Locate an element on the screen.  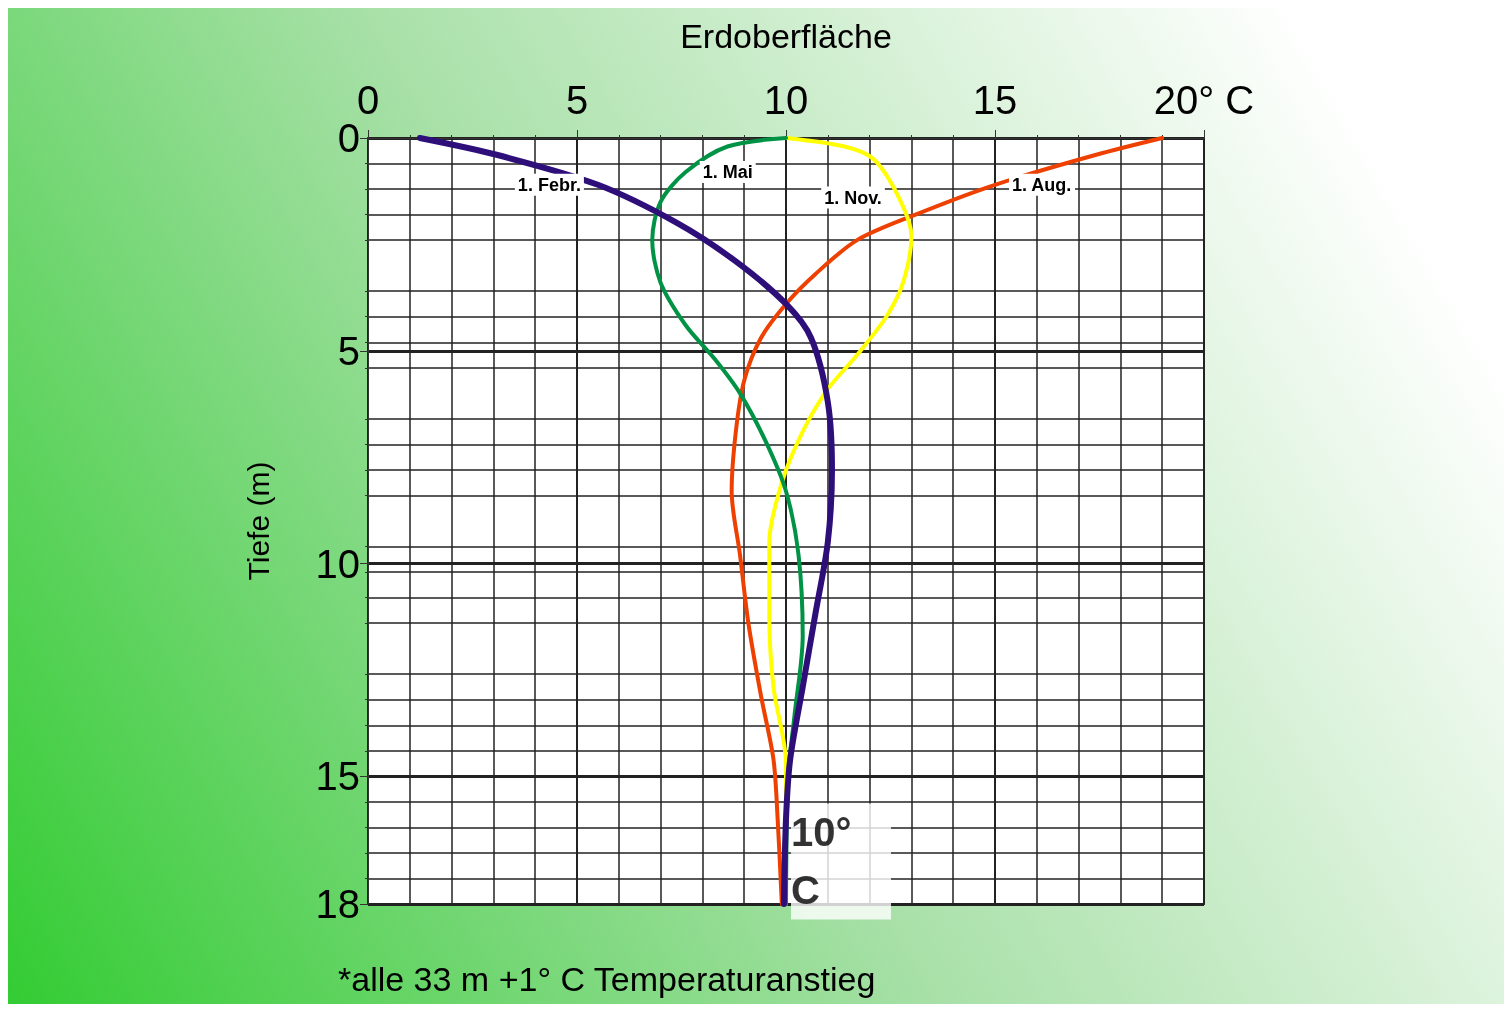
annotation: 10° C is located at coordinates (827, 861).